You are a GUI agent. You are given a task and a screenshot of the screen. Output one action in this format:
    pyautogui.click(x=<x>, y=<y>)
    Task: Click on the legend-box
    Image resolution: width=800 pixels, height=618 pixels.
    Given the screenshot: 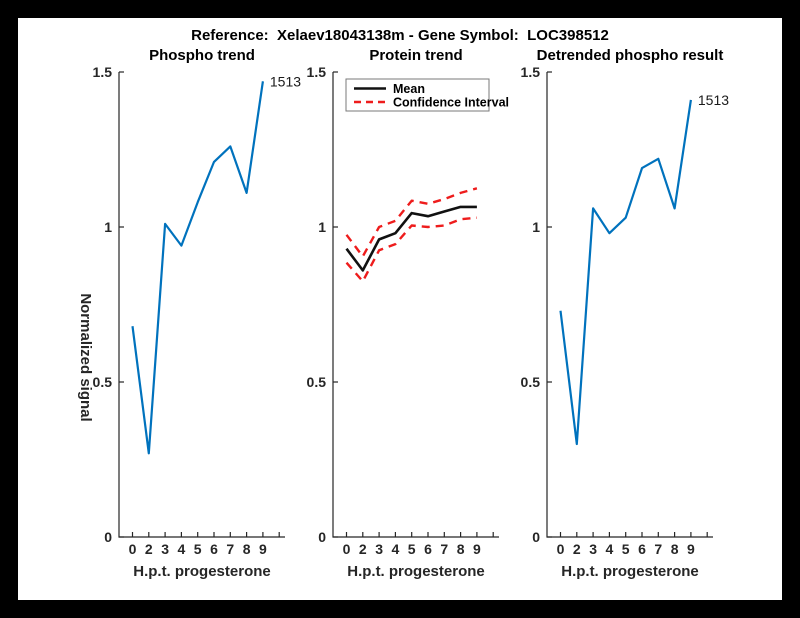 What is the action you would take?
    pyautogui.click(x=417, y=95)
    